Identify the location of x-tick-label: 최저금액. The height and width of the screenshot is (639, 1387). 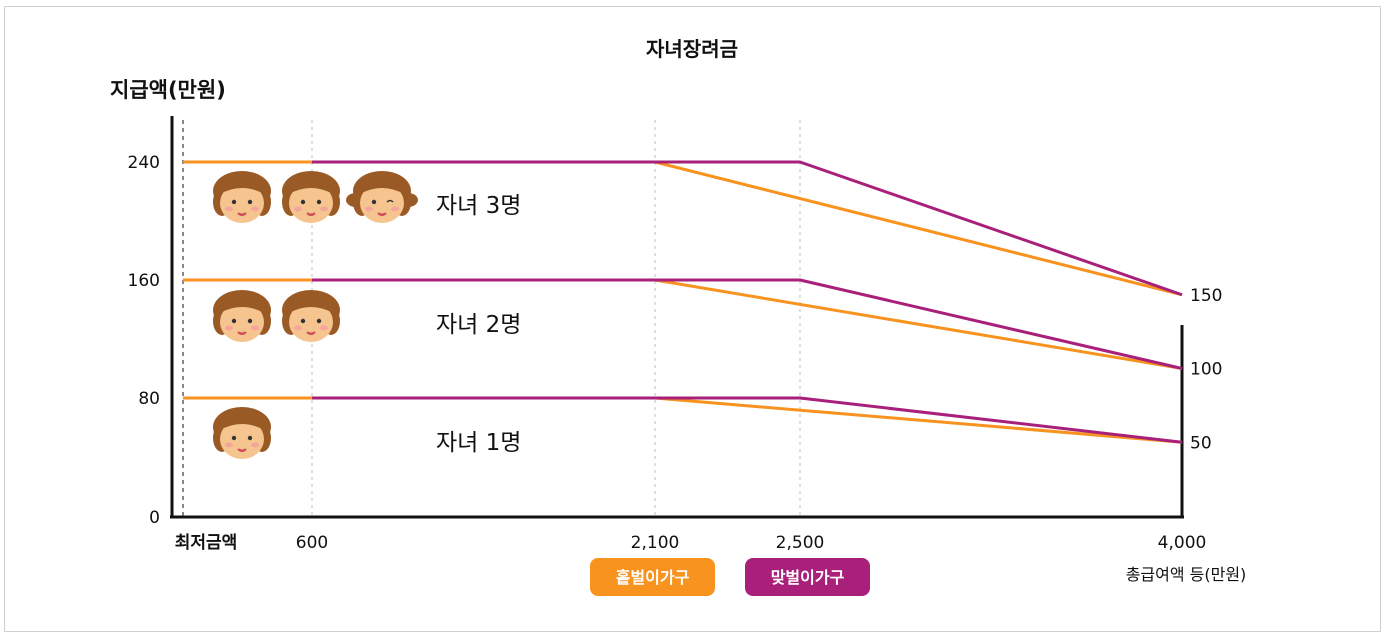
(206, 543).